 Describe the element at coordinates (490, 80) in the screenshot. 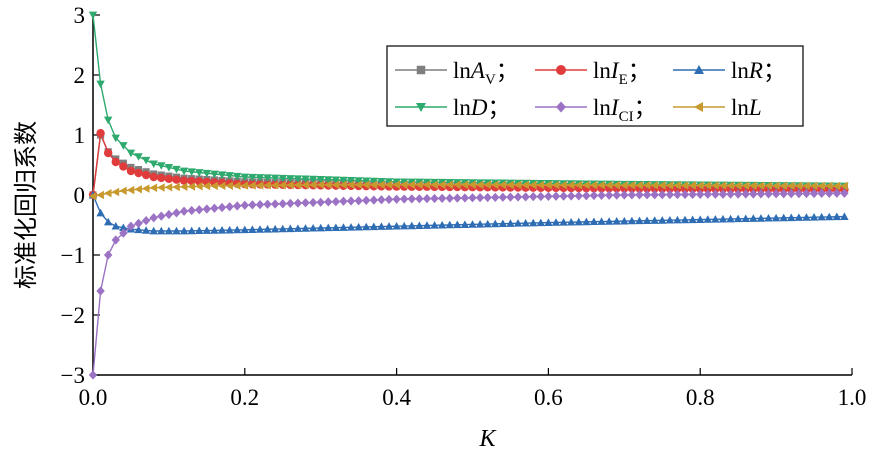

I see `legend-subscript: V` at that location.